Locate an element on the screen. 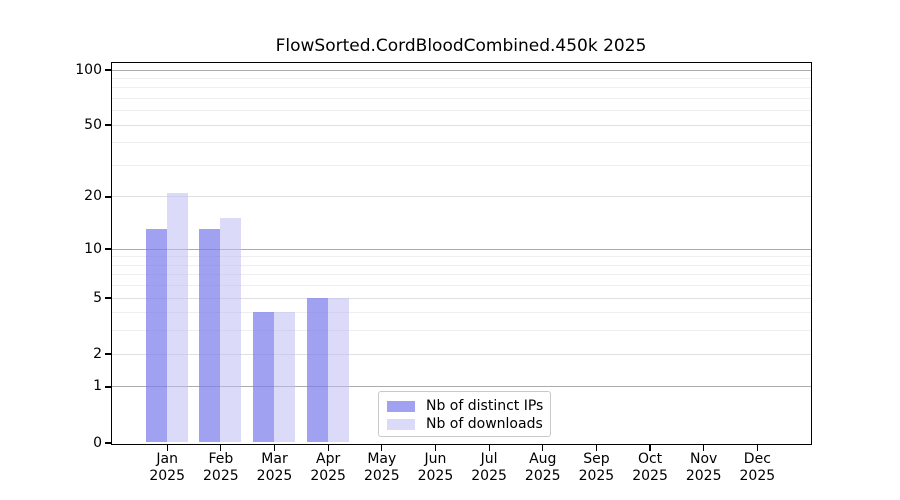 This screenshot has width=900, height=500. x-tick-mark-jan is located at coordinates (167, 447).